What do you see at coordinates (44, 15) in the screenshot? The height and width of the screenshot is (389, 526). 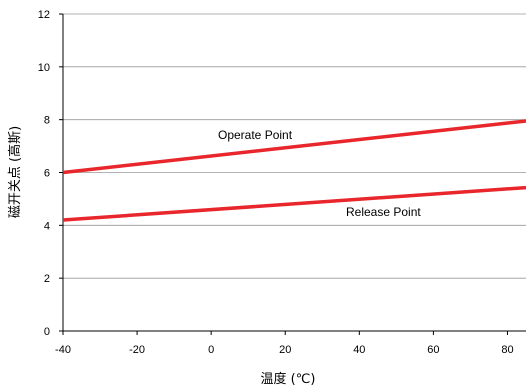 I see `y-tick-label-6: 12` at bounding box center [44, 15].